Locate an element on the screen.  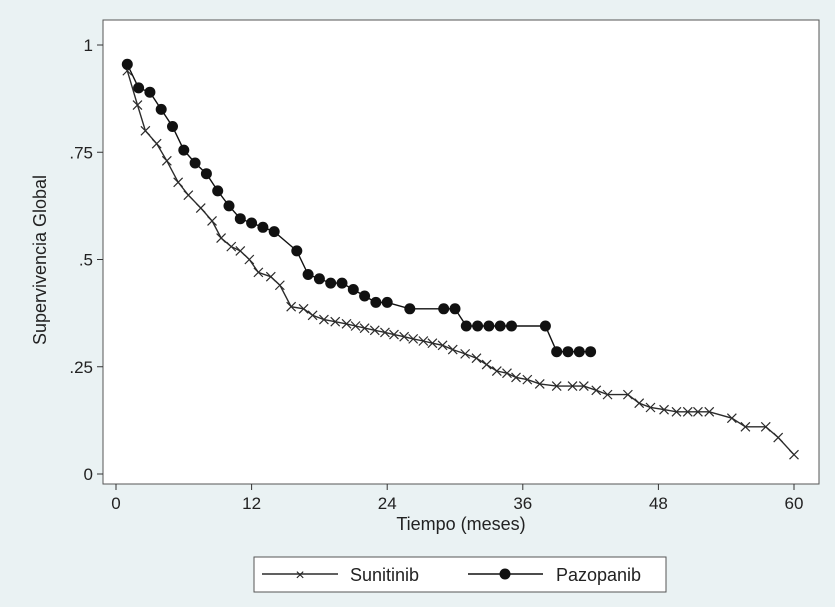
y-tick-label: 1 is located at coordinates (88, 45).